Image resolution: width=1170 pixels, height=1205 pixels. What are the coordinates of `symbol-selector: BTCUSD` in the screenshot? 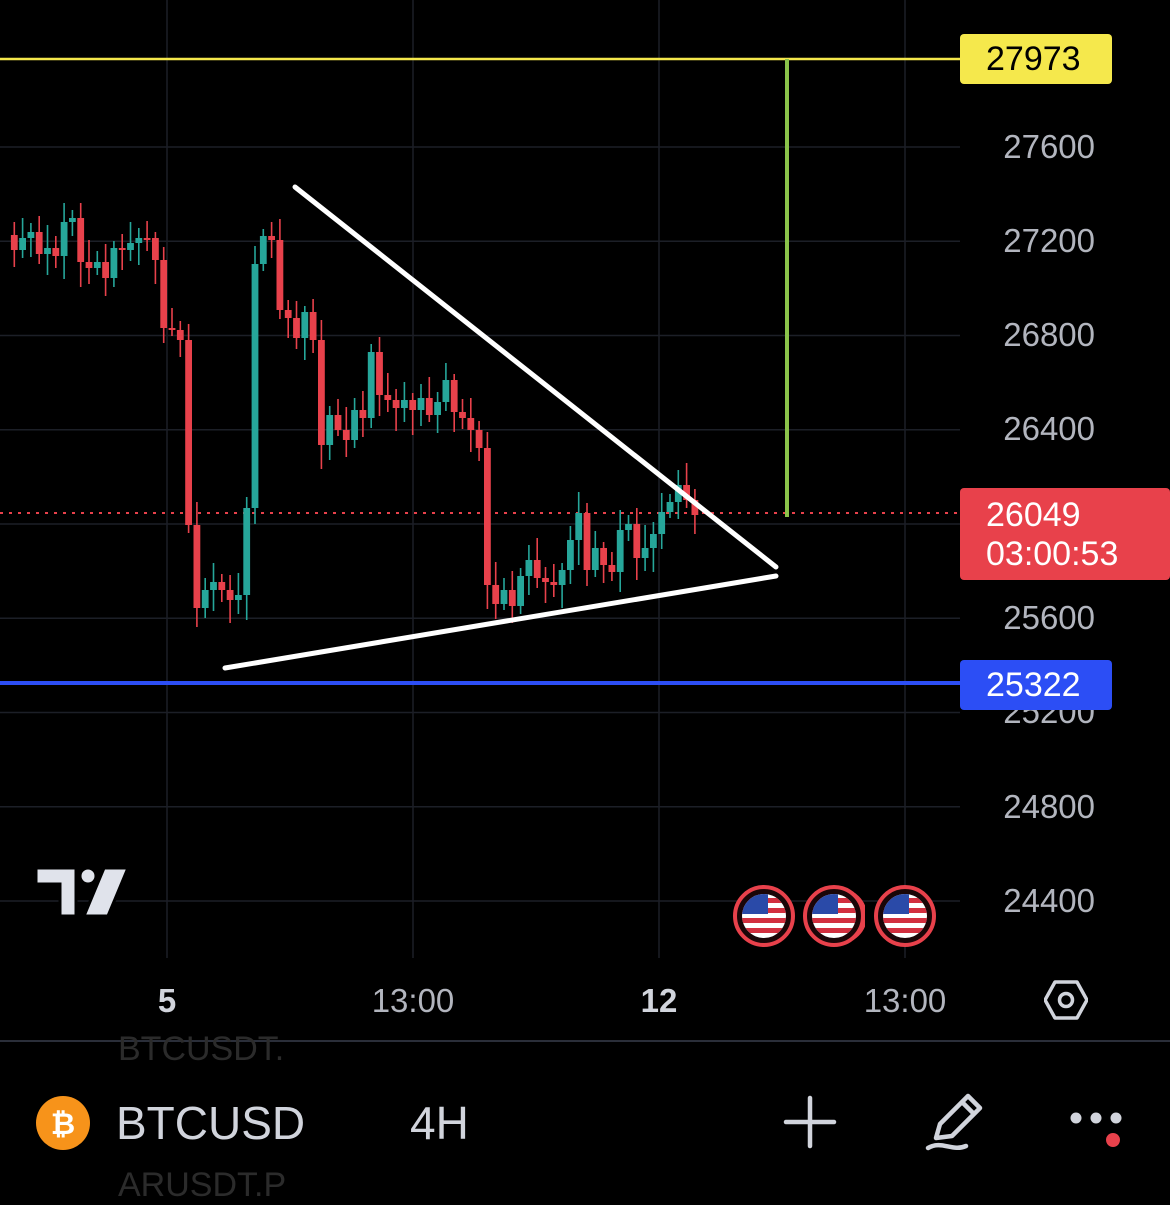 It's located at (211, 1123).